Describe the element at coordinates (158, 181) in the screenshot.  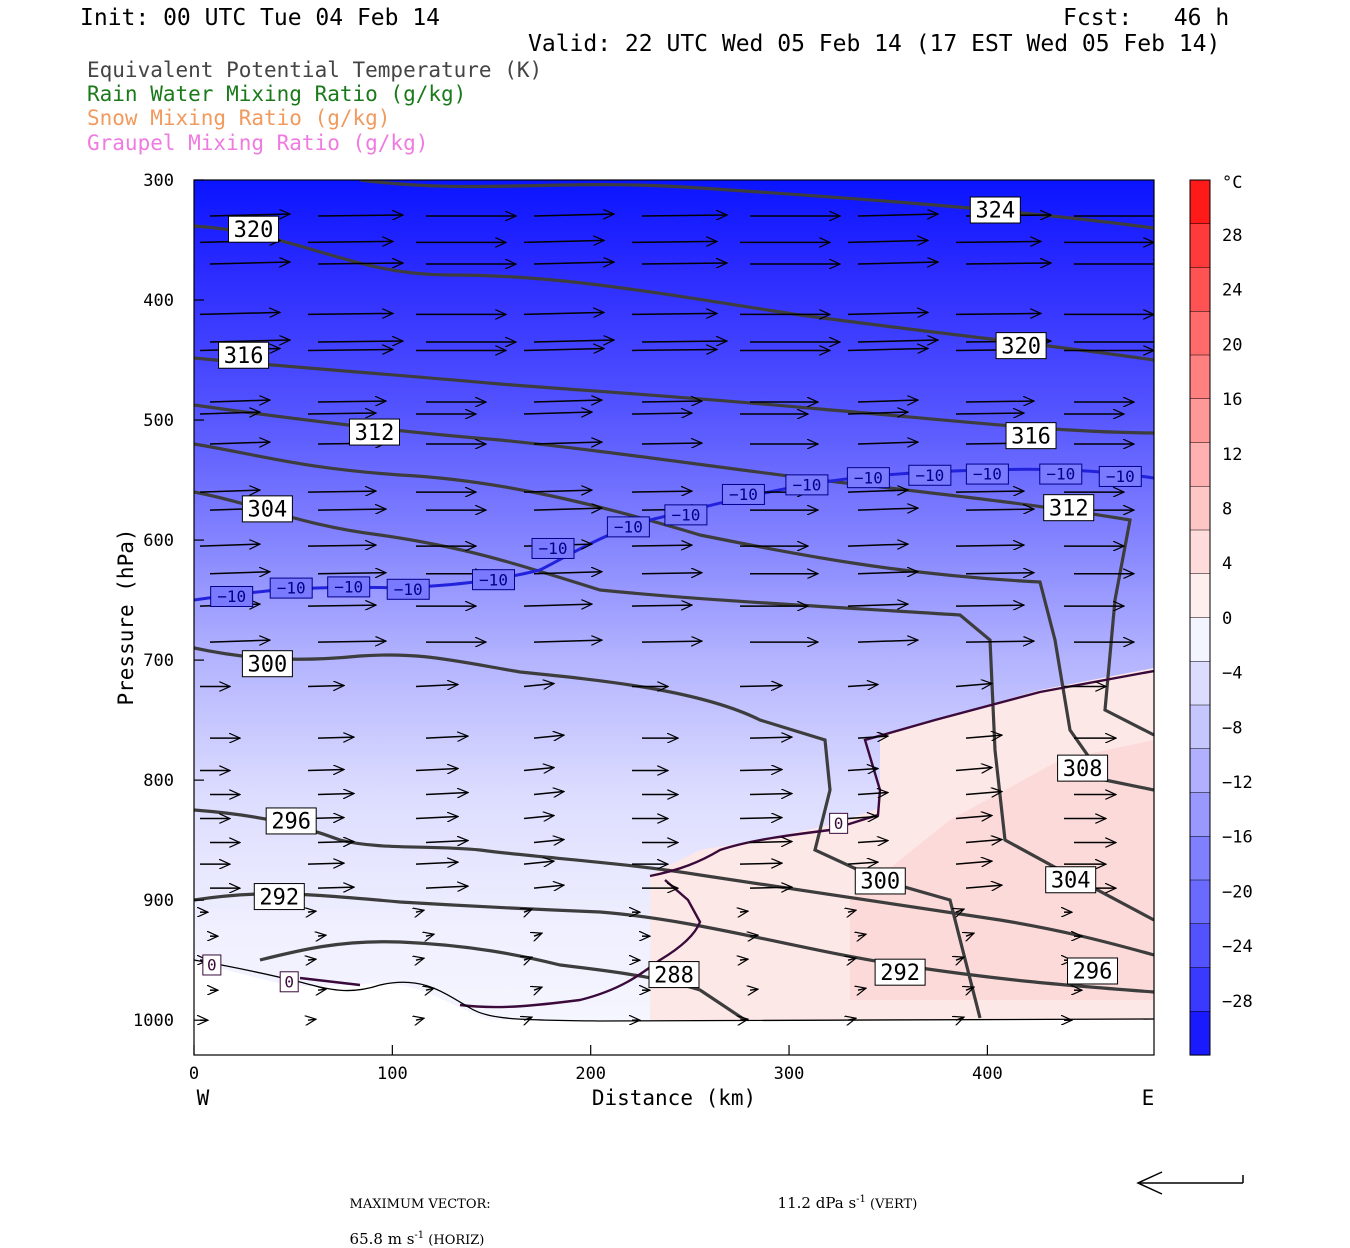
I see `y-tick-label: 300` at that location.